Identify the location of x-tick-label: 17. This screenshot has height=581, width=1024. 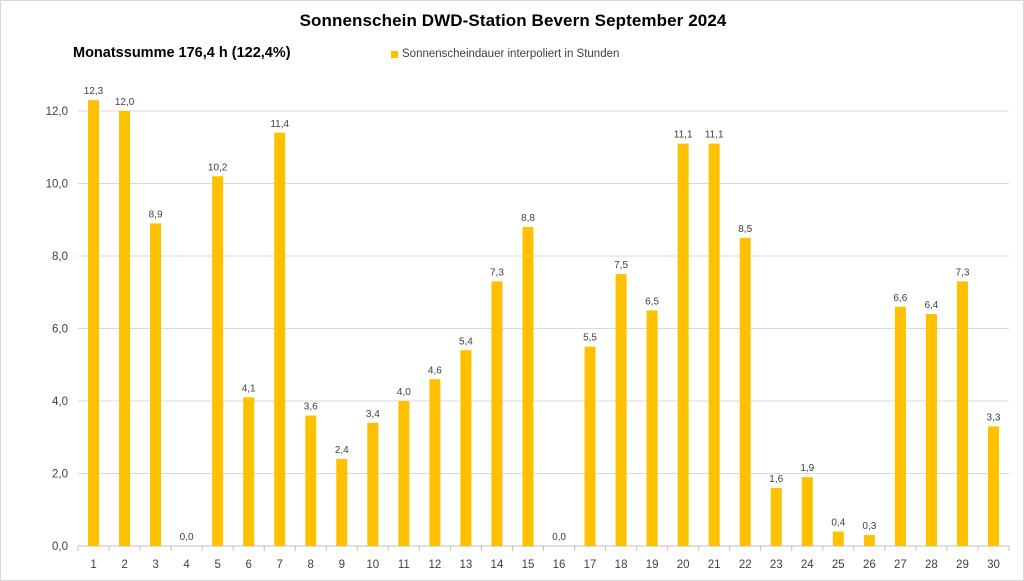
(590, 565).